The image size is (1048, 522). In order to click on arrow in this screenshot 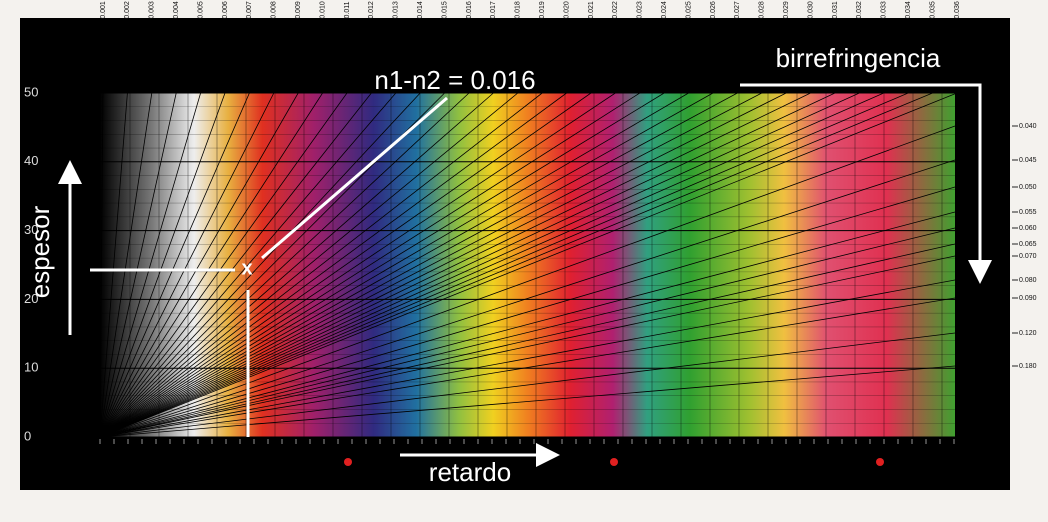, I will do `click(866, 183)`.